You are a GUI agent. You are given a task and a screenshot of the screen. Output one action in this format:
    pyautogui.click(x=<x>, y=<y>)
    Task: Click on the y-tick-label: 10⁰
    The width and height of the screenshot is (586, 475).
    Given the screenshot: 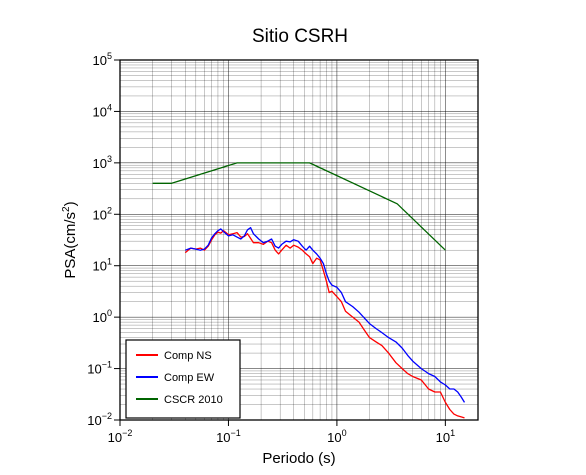 What is the action you would take?
    pyautogui.click(x=102, y=316)
    